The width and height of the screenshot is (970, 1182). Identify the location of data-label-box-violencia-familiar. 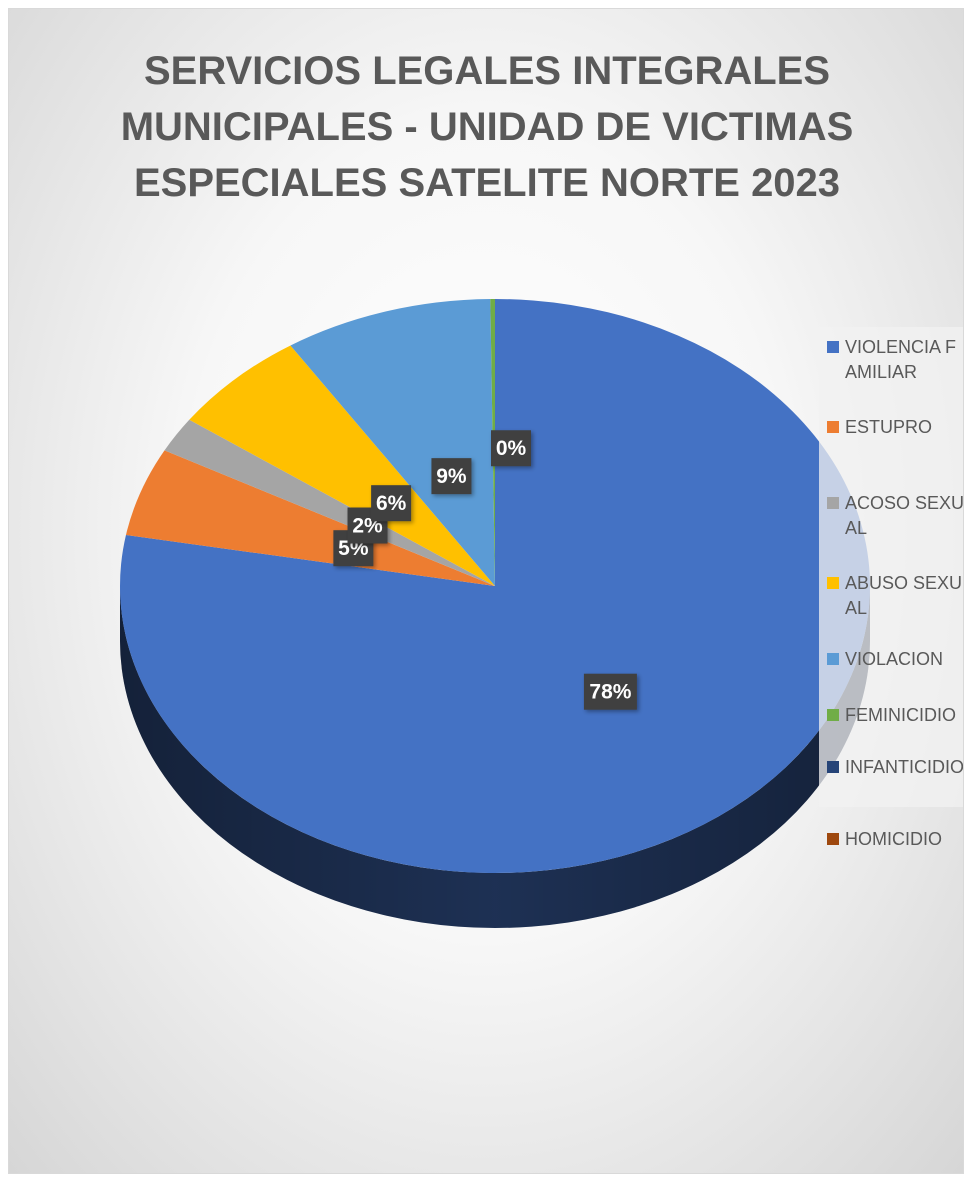
(610, 691).